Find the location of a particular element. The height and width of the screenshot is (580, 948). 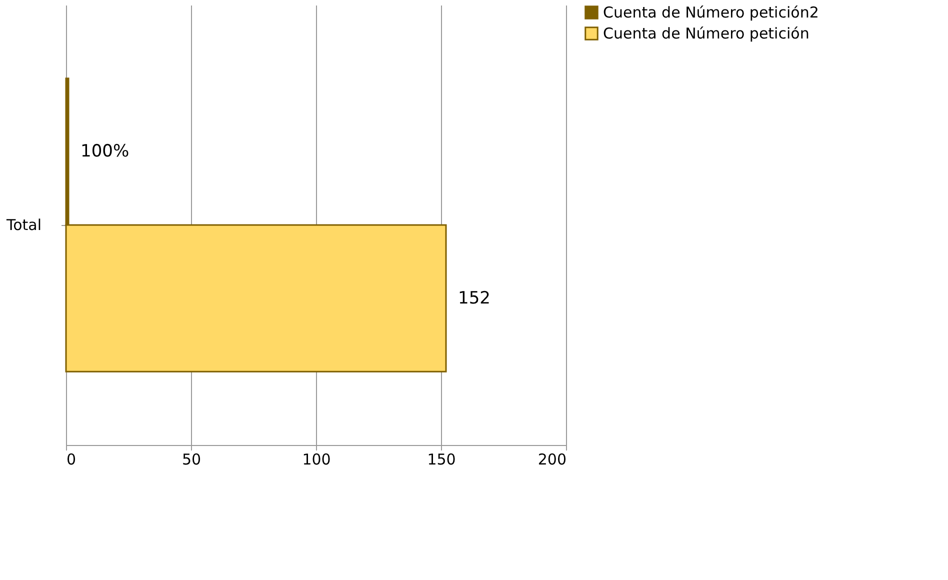

data-label: 100% is located at coordinates (105, 152).